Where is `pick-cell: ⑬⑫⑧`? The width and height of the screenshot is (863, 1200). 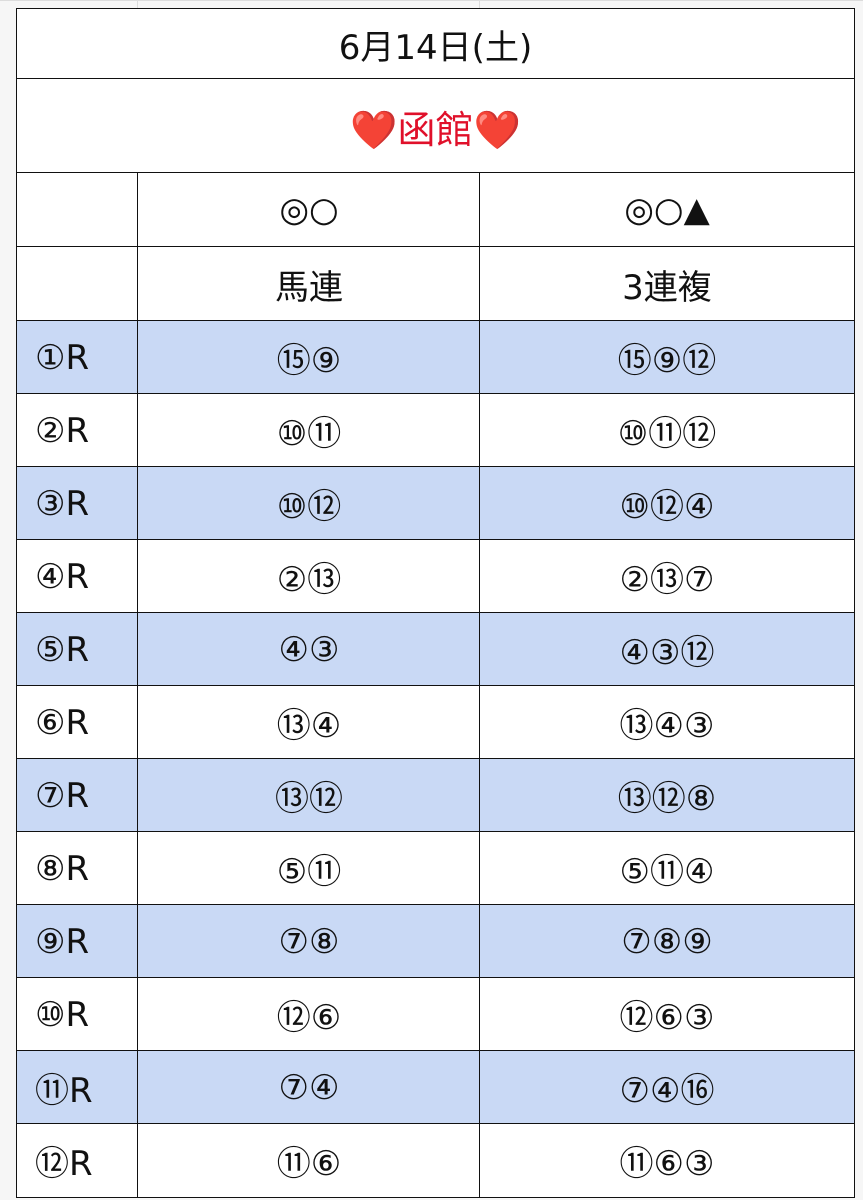 pick-cell: ⑬⑫⑧ is located at coordinates (667, 795).